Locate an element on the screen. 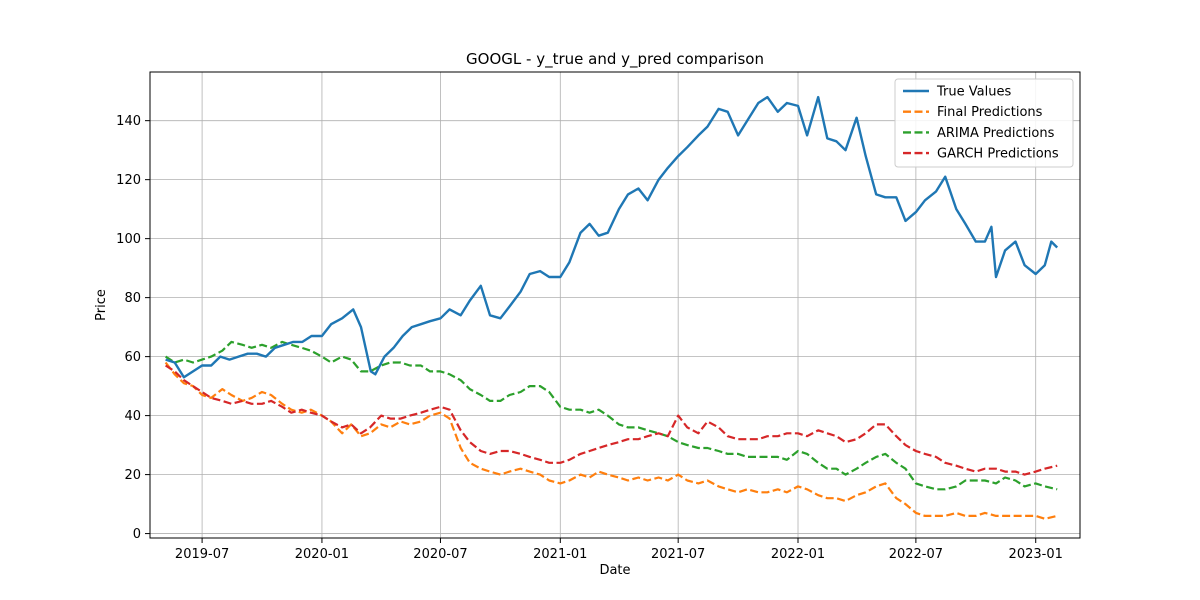  legend-label-1: Final Predictions is located at coordinates (990, 112).